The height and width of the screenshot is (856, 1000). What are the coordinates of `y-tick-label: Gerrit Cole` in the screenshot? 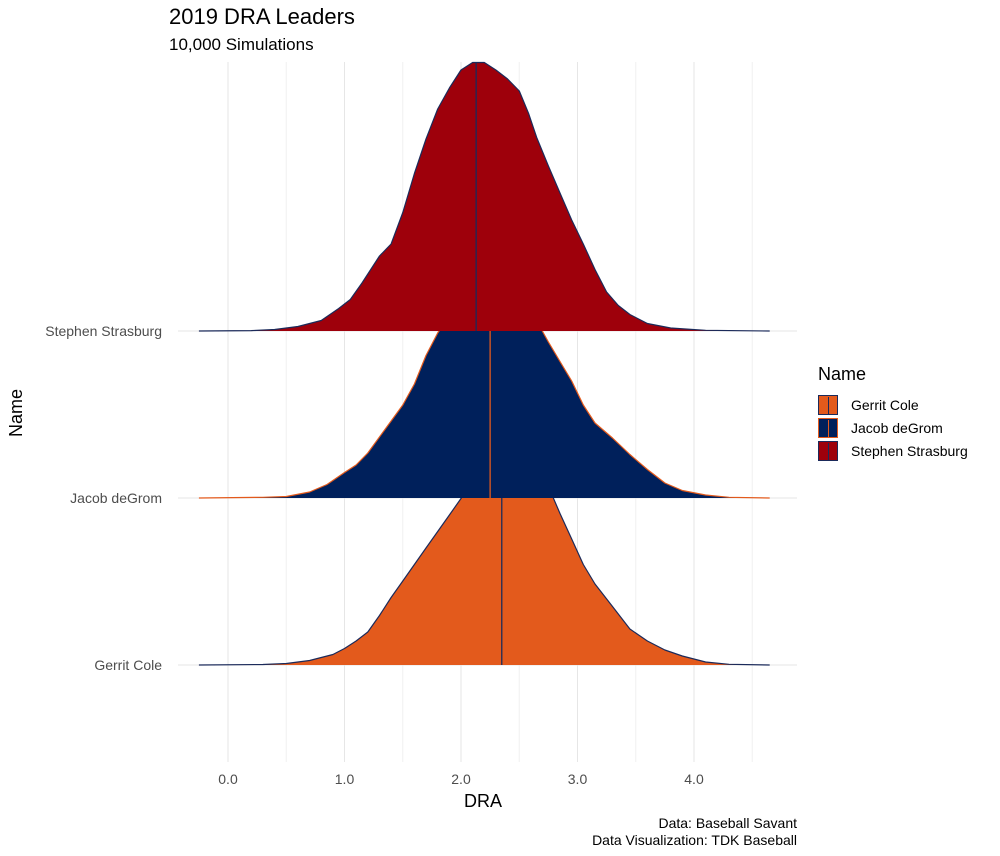 It's located at (128, 665).